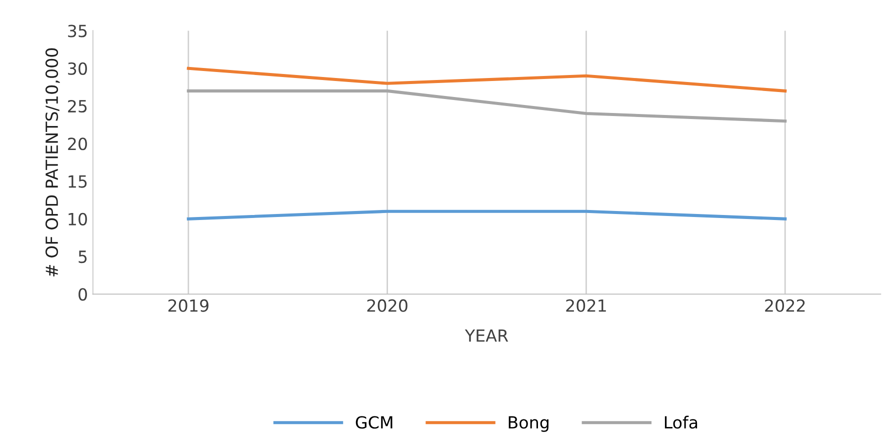 The width and height of the screenshot is (885, 439). What do you see at coordinates (387, 305) in the screenshot?
I see `x-tick-label: 2020` at bounding box center [387, 305].